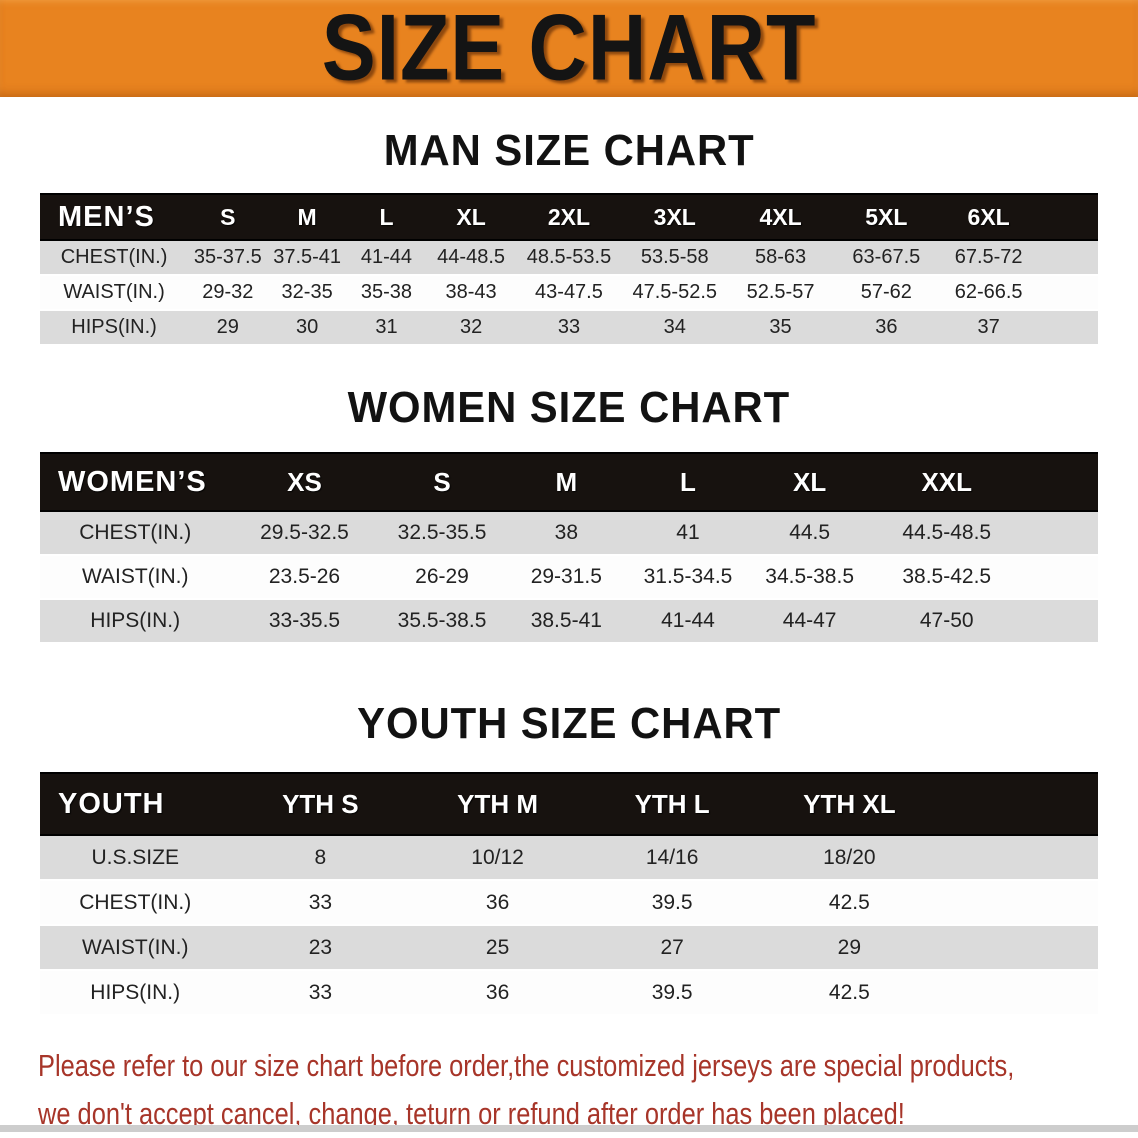  What do you see at coordinates (988, 292) in the screenshot?
I see `size-value-cell: 62-66.5` at bounding box center [988, 292].